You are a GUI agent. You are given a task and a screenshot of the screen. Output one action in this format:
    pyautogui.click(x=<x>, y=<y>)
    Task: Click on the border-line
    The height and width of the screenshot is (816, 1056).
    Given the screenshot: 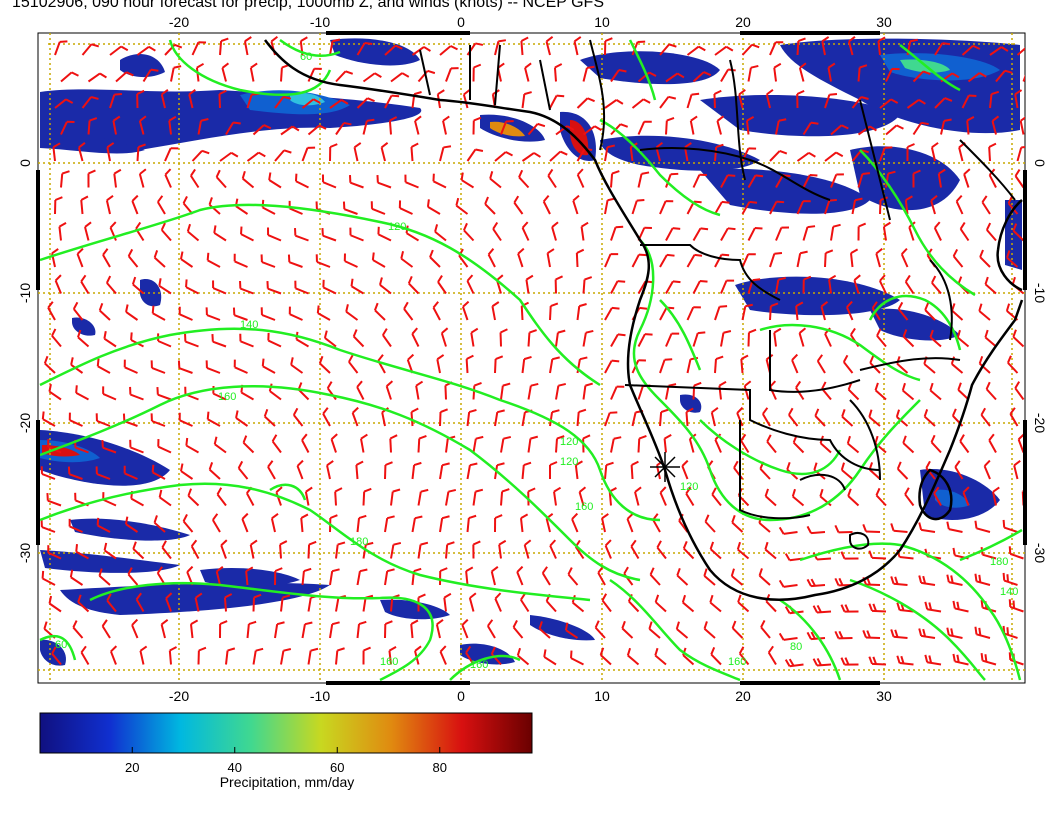 What is the action you would take?
    pyautogui.click(x=875, y=160)
    